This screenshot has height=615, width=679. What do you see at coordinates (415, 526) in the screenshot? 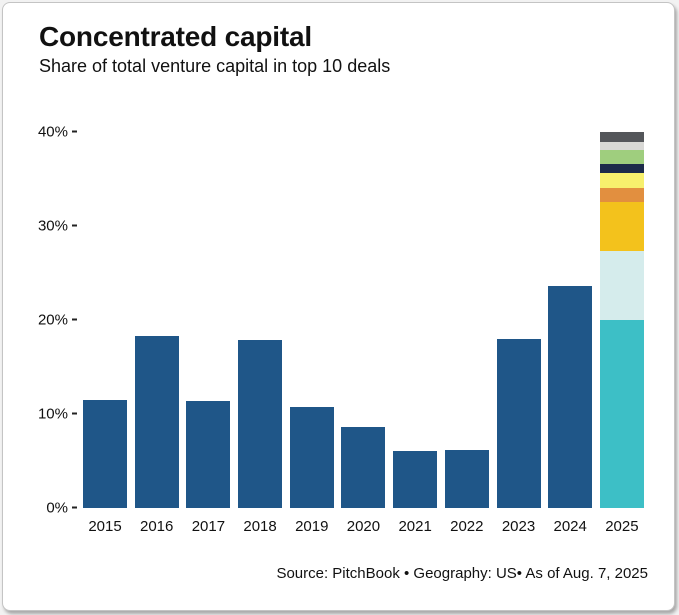
I see `x-axis-label-2021: 2021` at bounding box center [415, 526].